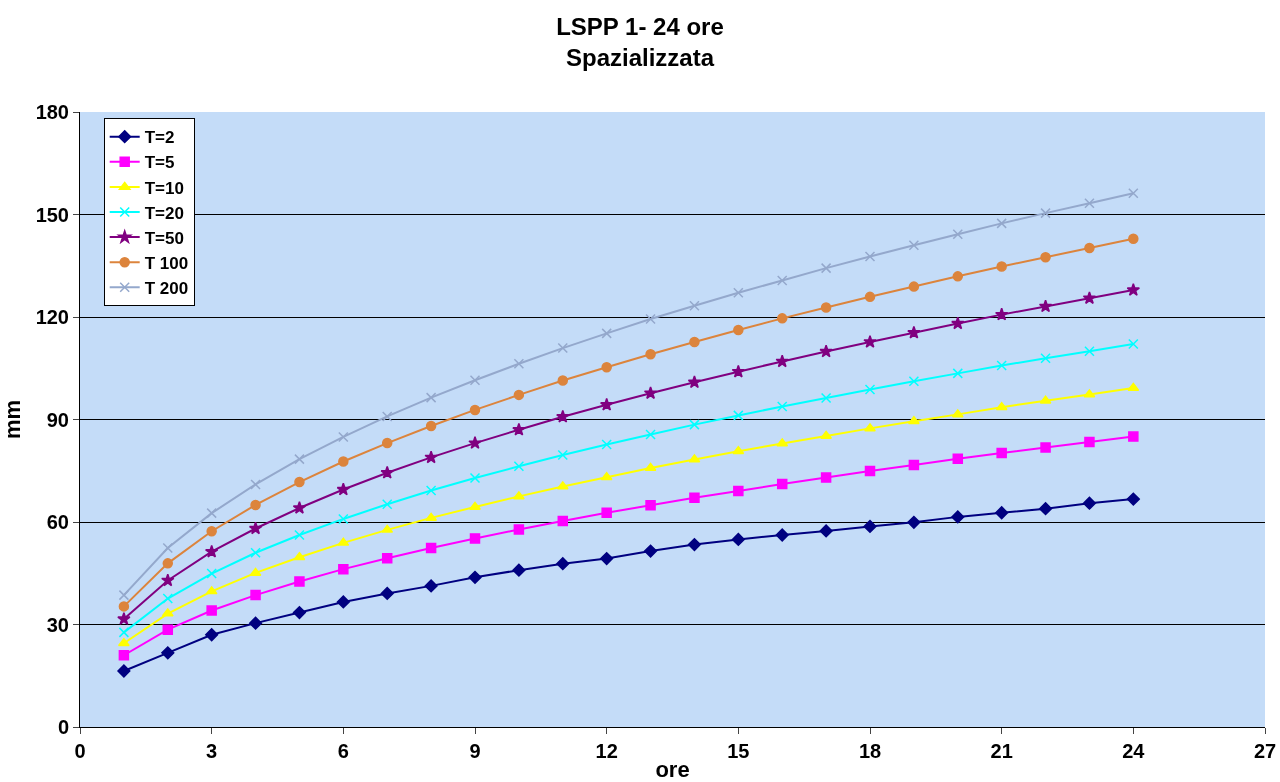 Image resolution: width=1280 pixels, height=782 pixels. What do you see at coordinates (52, 112) in the screenshot?
I see `y-tick-label: 180` at bounding box center [52, 112].